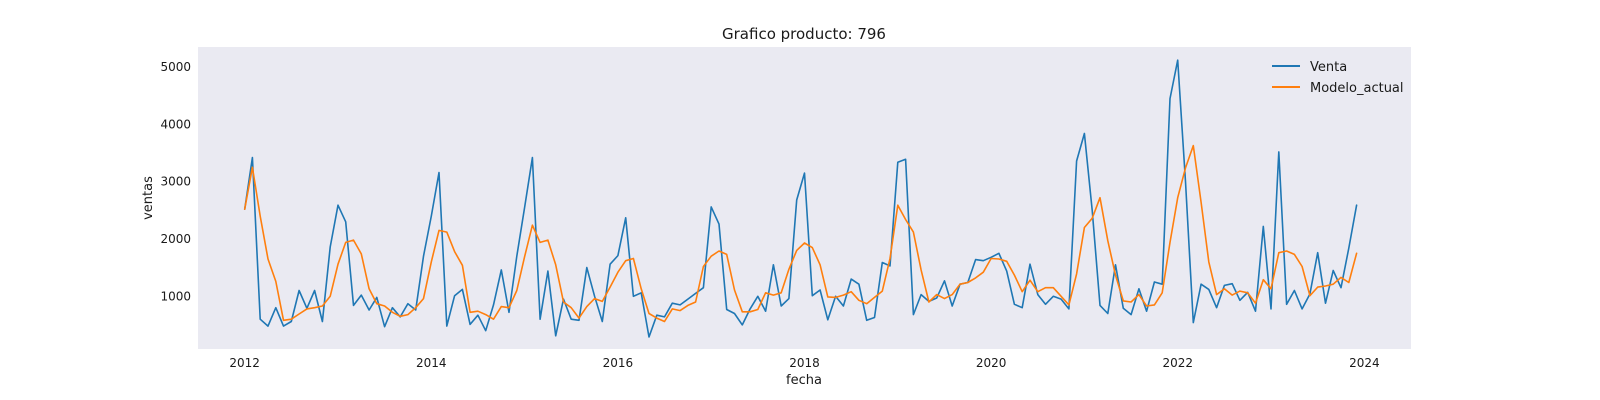 This screenshot has height=400, width=1600. What do you see at coordinates (1177, 363) in the screenshot?
I see `x-tick-label: 2022` at bounding box center [1177, 363].